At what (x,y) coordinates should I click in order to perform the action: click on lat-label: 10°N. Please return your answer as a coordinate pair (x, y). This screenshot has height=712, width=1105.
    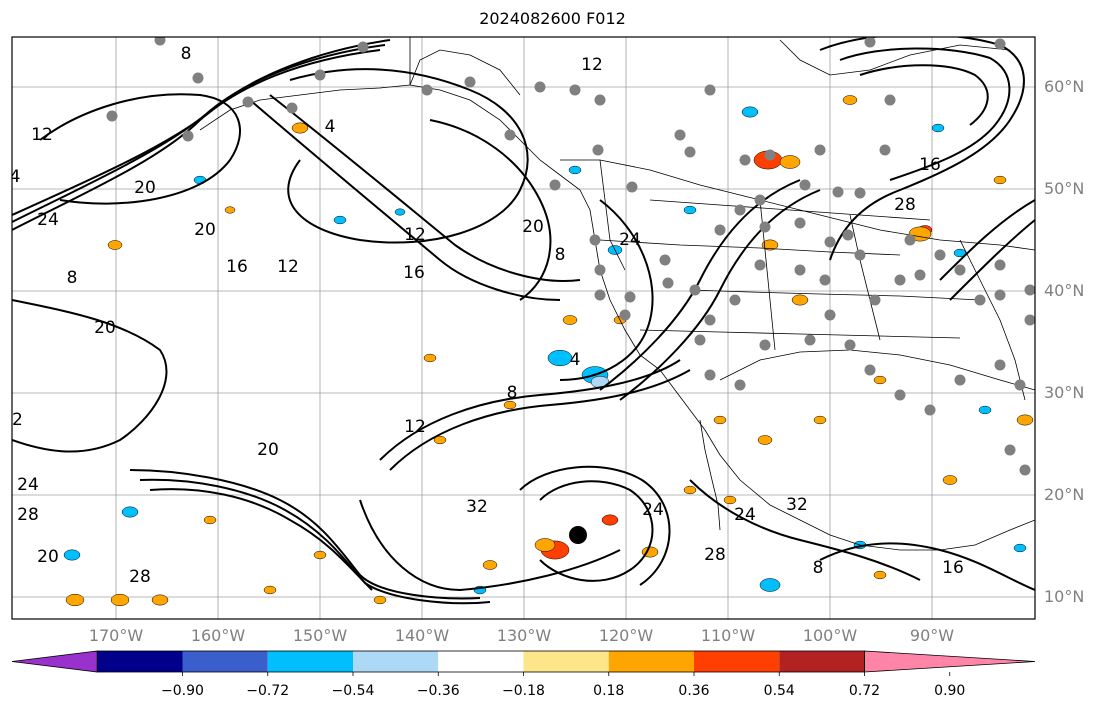
    Looking at the image, I should click on (1064, 596).